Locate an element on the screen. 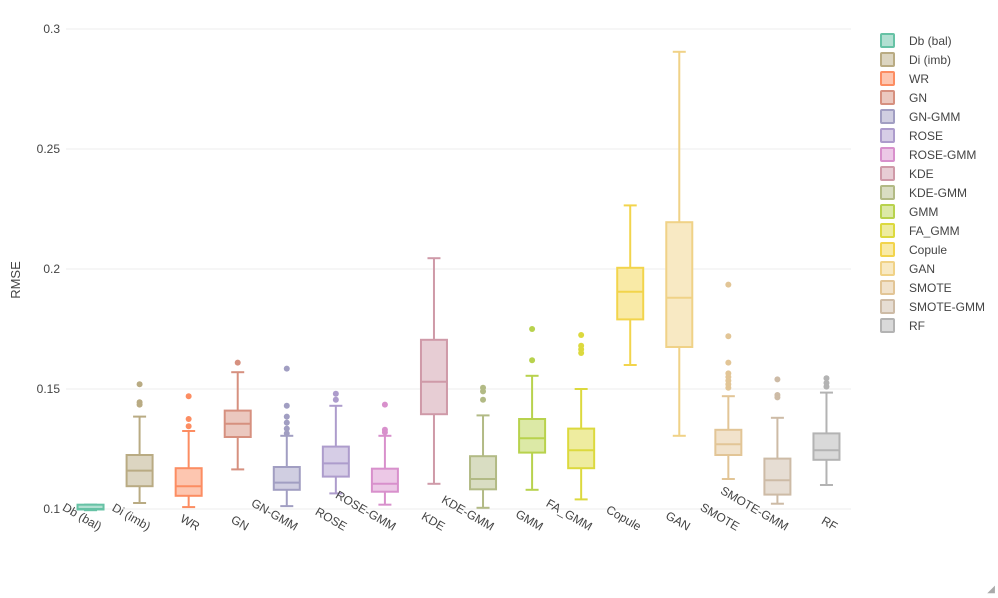 The image size is (998, 598). legend-item: ROSE-GMM is located at coordinates (932, 154).